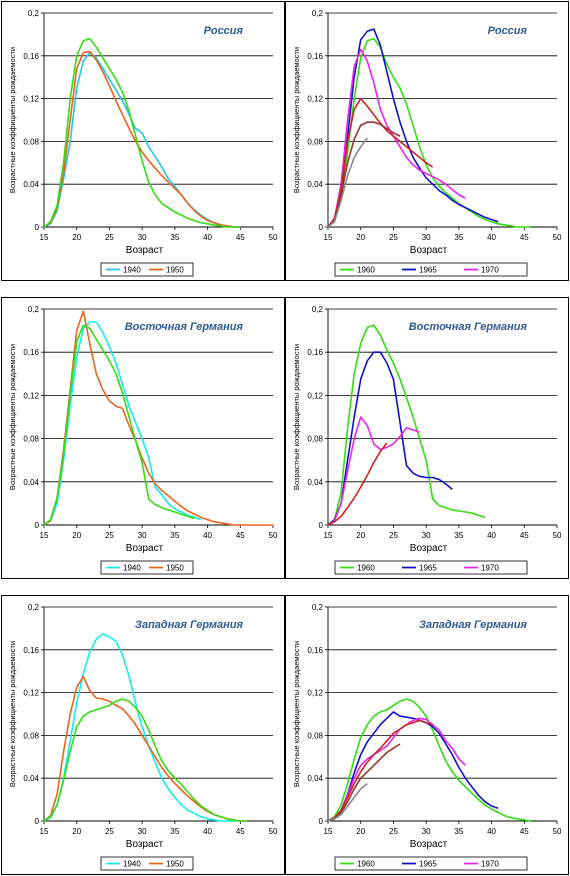  What do you see at coordinates (468, 327) in the screenshot?
I see `chart-title: Восточная Германия` at bounding box center [468, 327].